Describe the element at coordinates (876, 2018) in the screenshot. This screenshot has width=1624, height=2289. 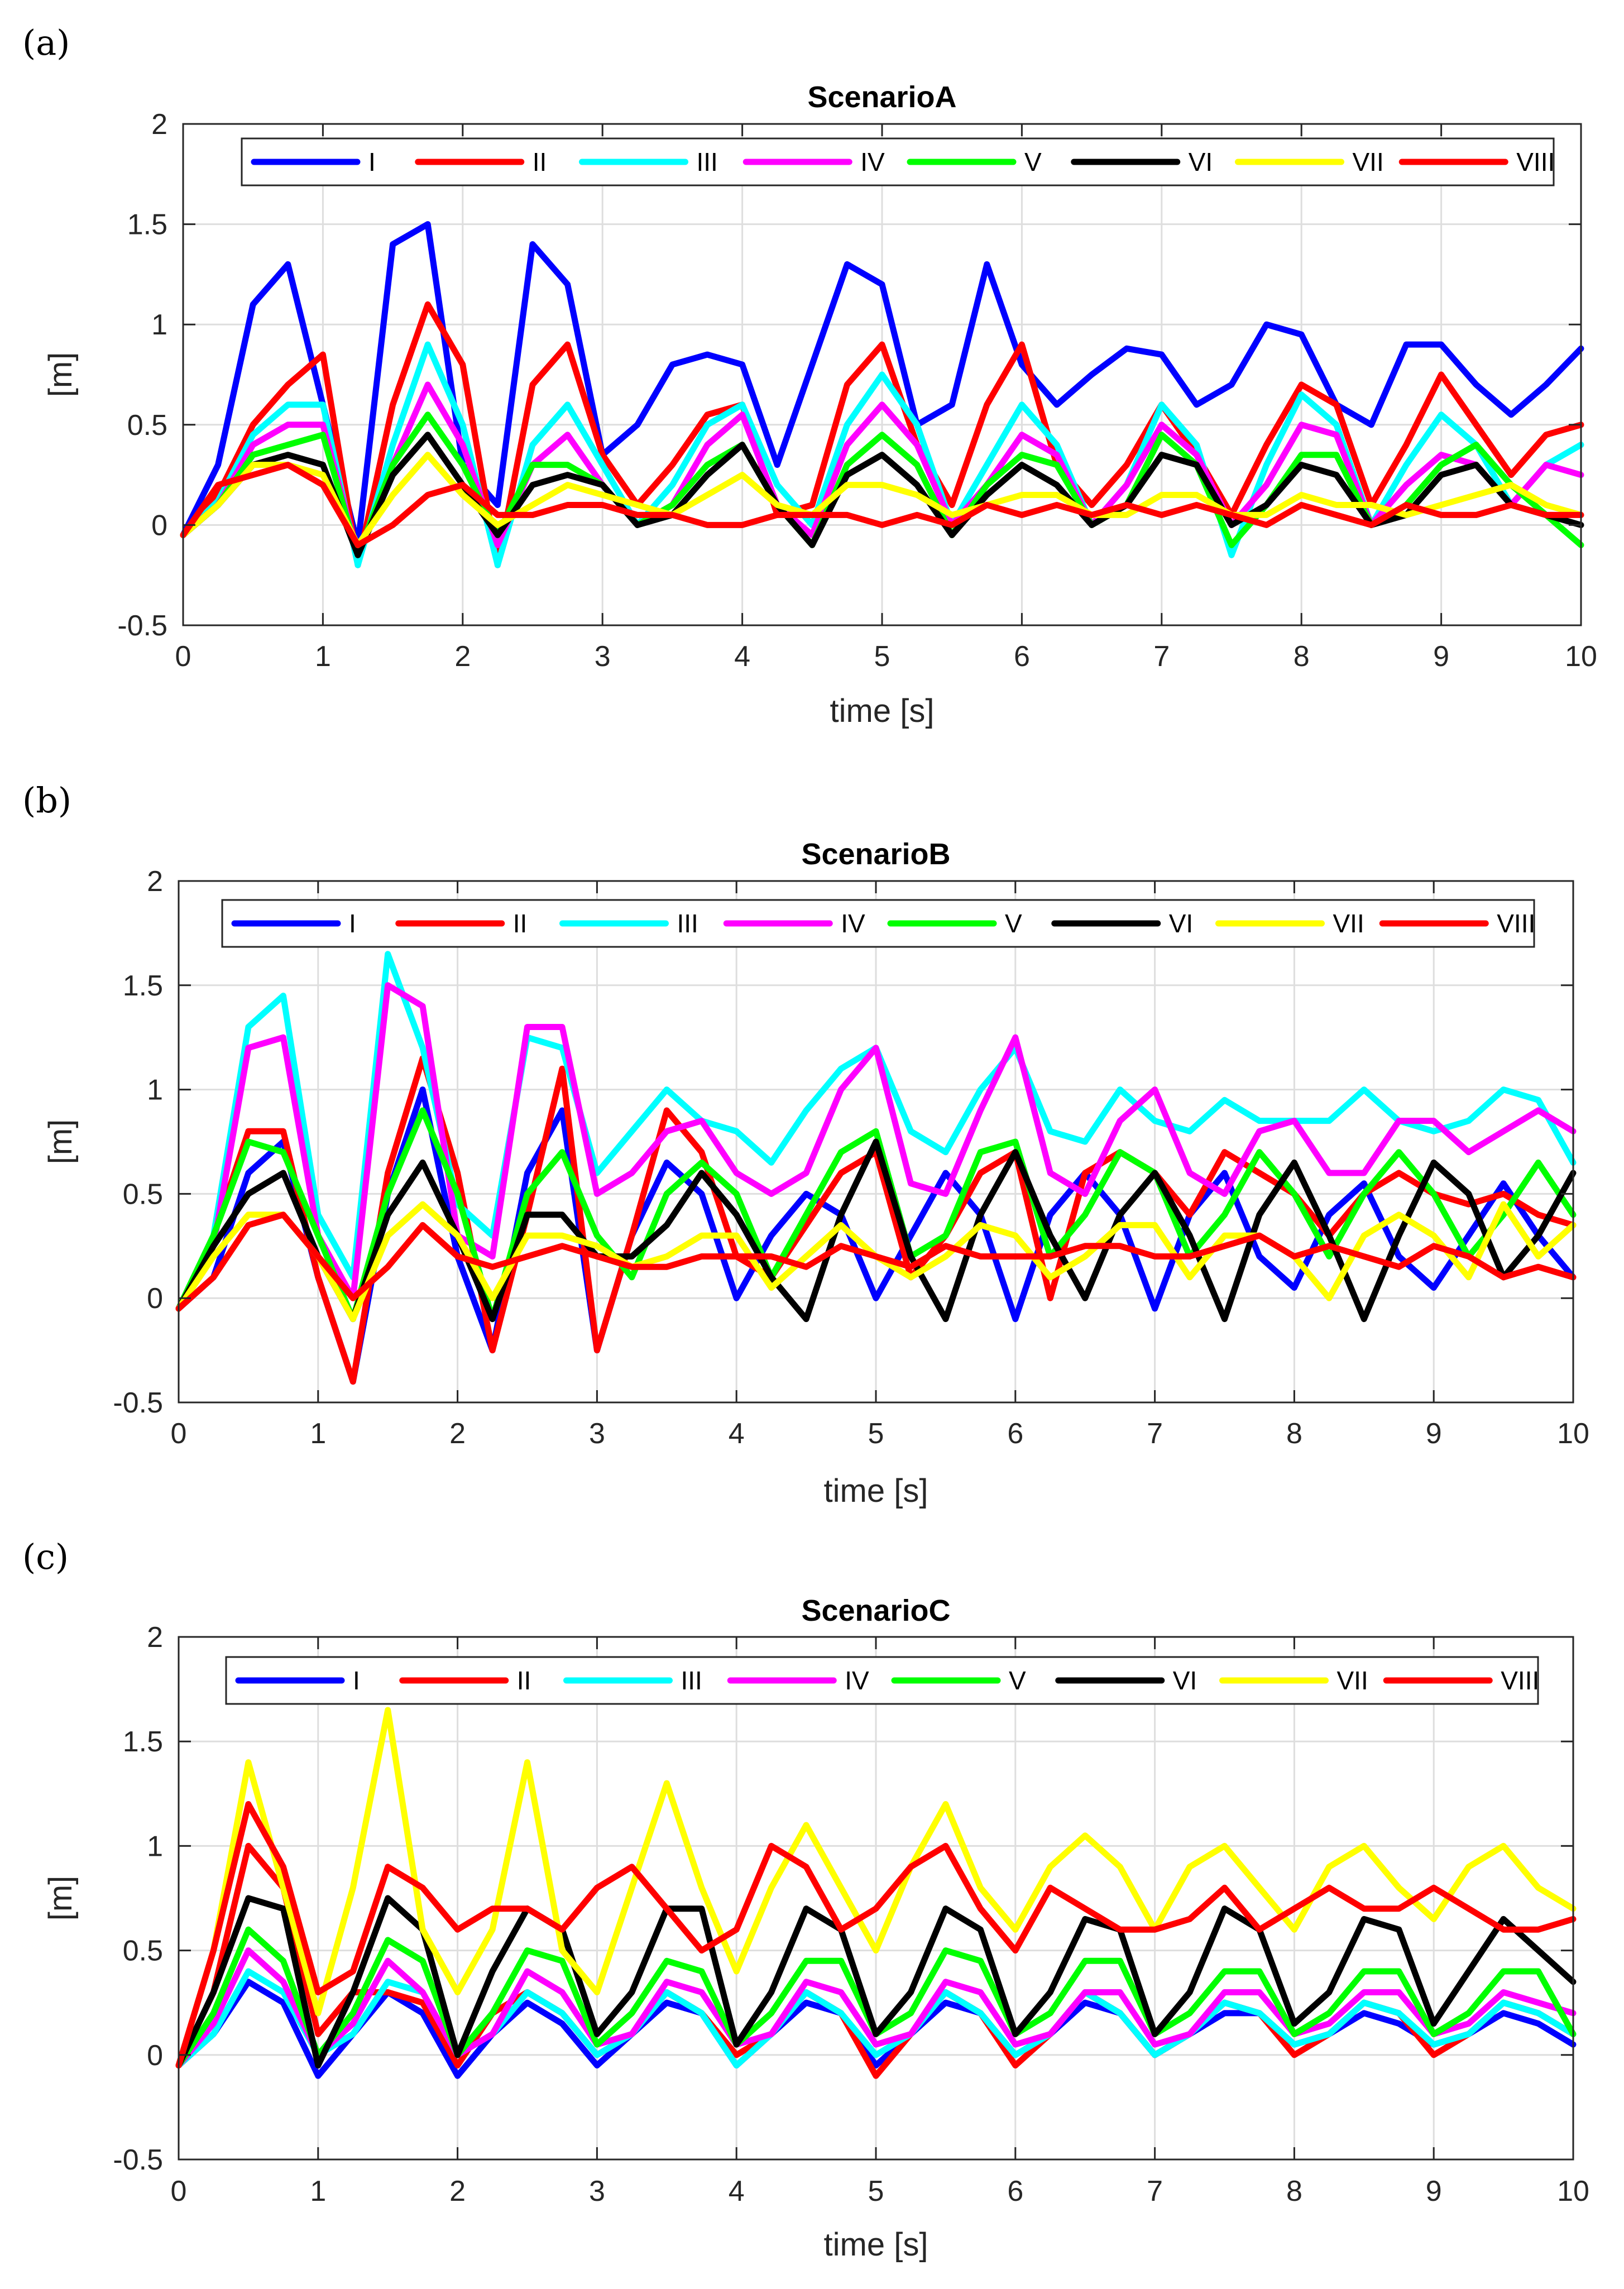
I see `series-line-iii` at that location.